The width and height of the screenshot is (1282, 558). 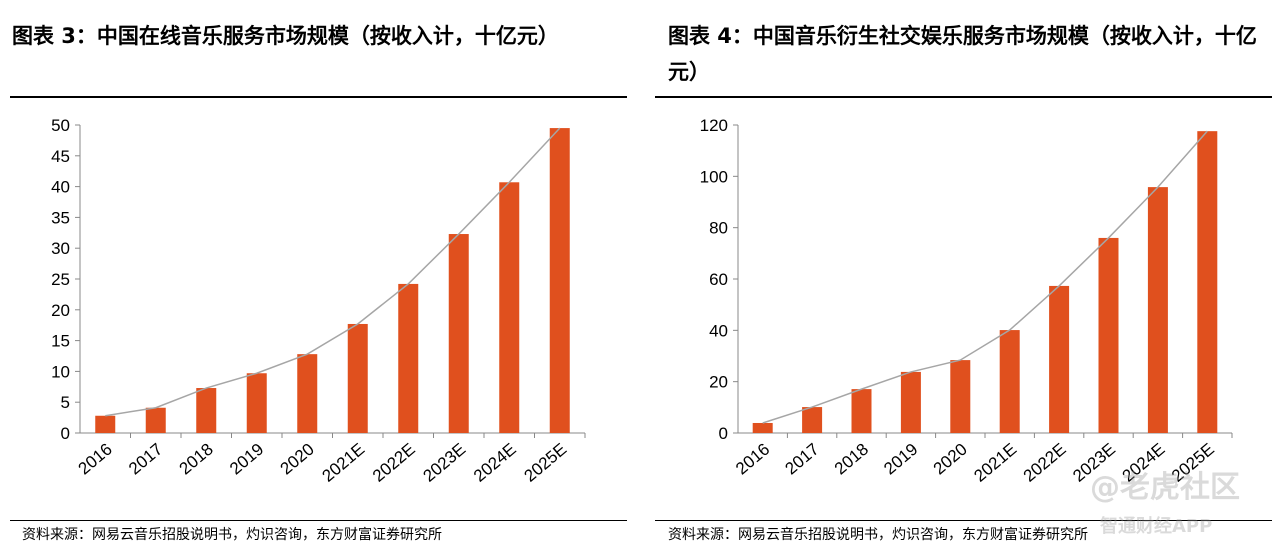 I want to click on chart-title: 图表 4：中国音乐衍生社交娱乐服务市场规模（按收入计，十亿元）, so click(x=962, y=54).